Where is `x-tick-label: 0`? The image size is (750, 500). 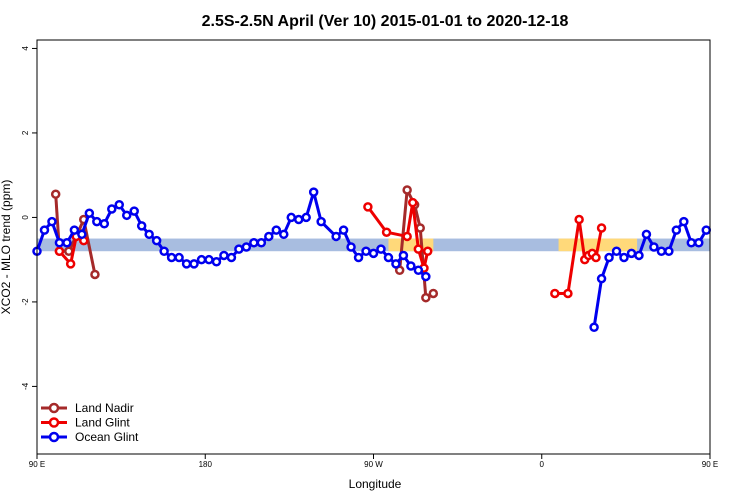
x-tick-label: 0 is located at coordinates (542, 464).